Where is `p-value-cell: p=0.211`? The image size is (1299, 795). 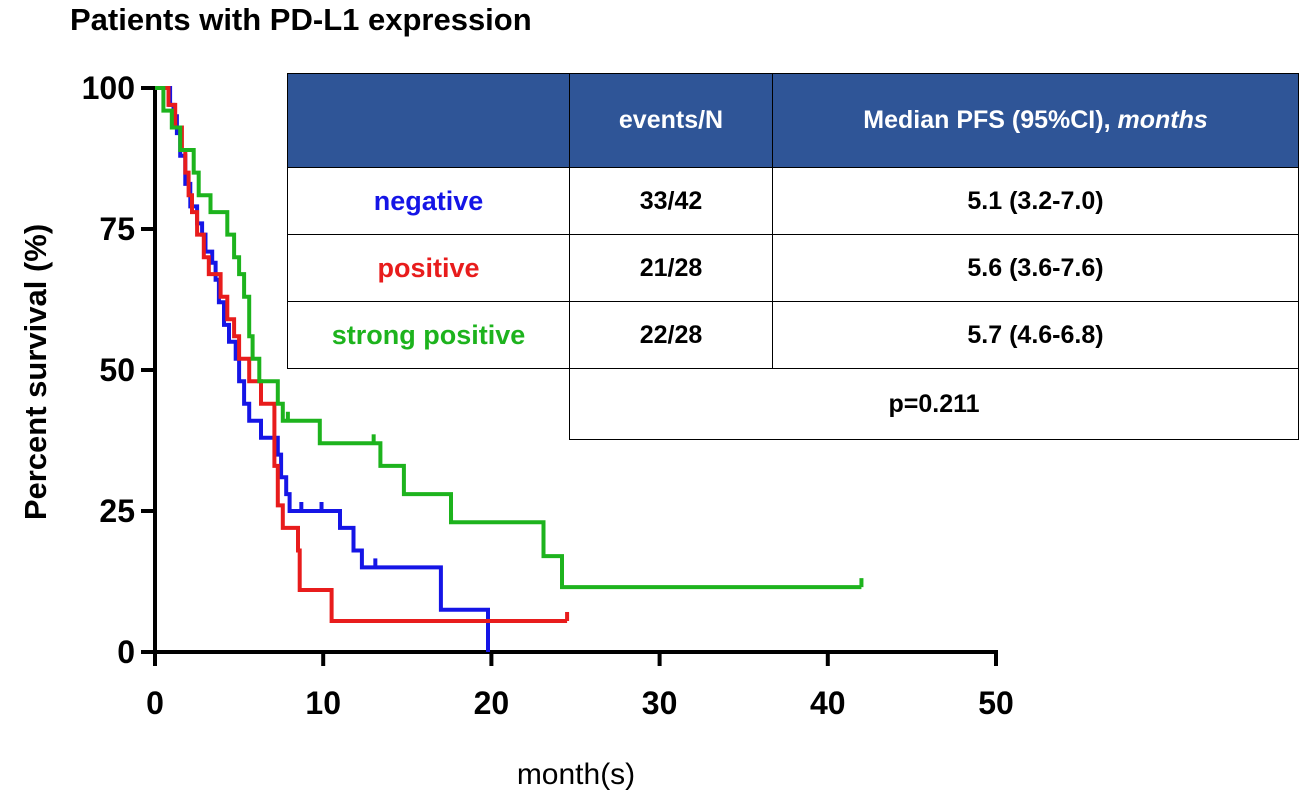
p-value-cell: p=0.211 is located at coordinates (934, 404).